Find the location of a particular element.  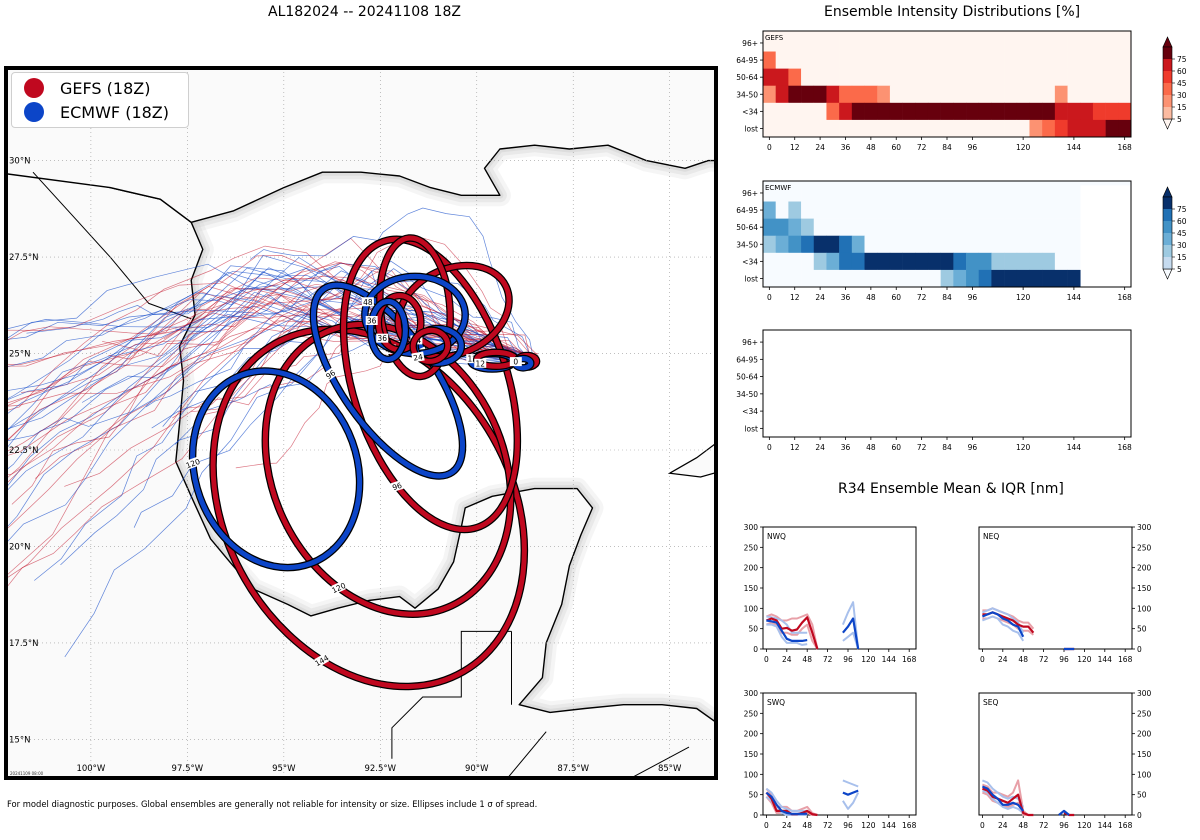

lon-label-6: 85°W is located at coordinates (670, 769).